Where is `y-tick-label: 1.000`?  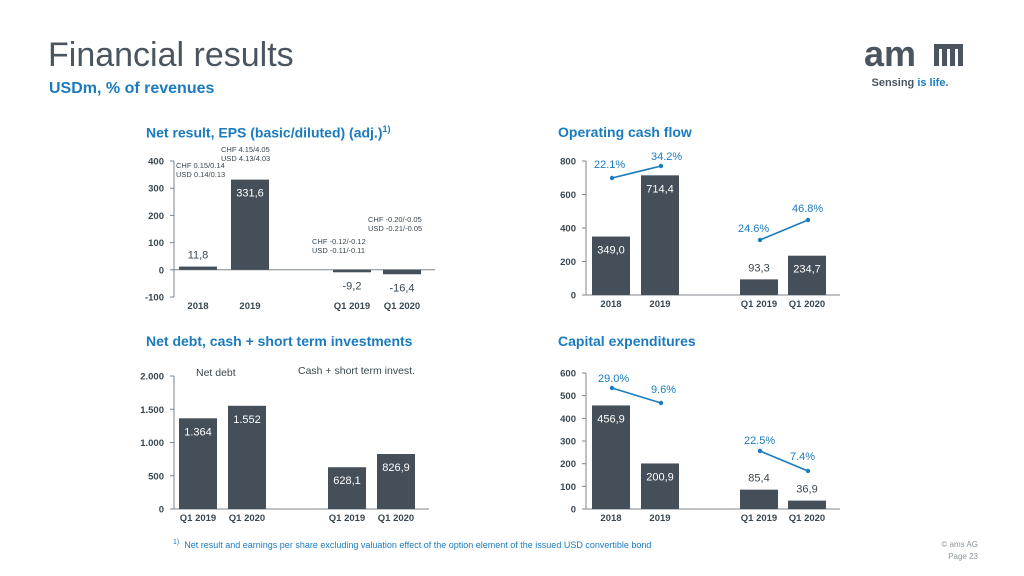 y-tick-label: 1.000 is located at coordinates (152, 443).